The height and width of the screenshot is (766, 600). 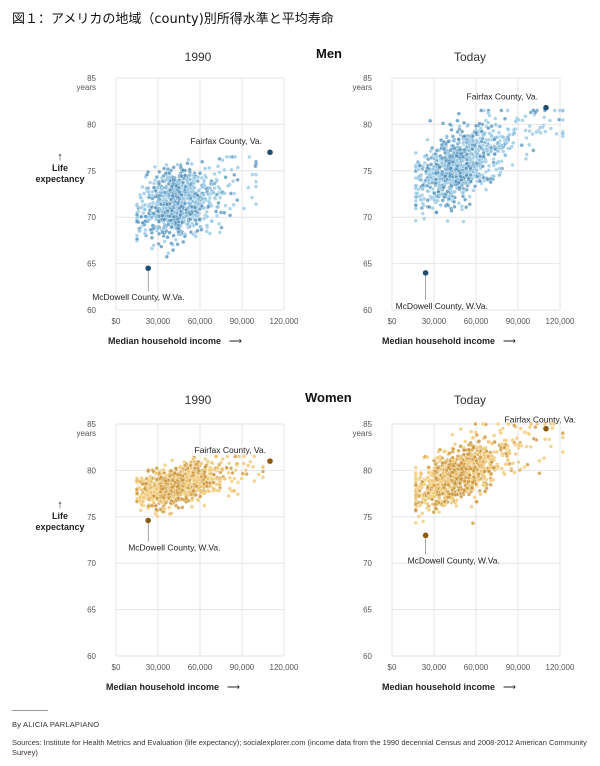 What do you see at coordinates (367, 264) in the screenshot?
I see `y-tick-label: 65` at bounding box center [367, 264].